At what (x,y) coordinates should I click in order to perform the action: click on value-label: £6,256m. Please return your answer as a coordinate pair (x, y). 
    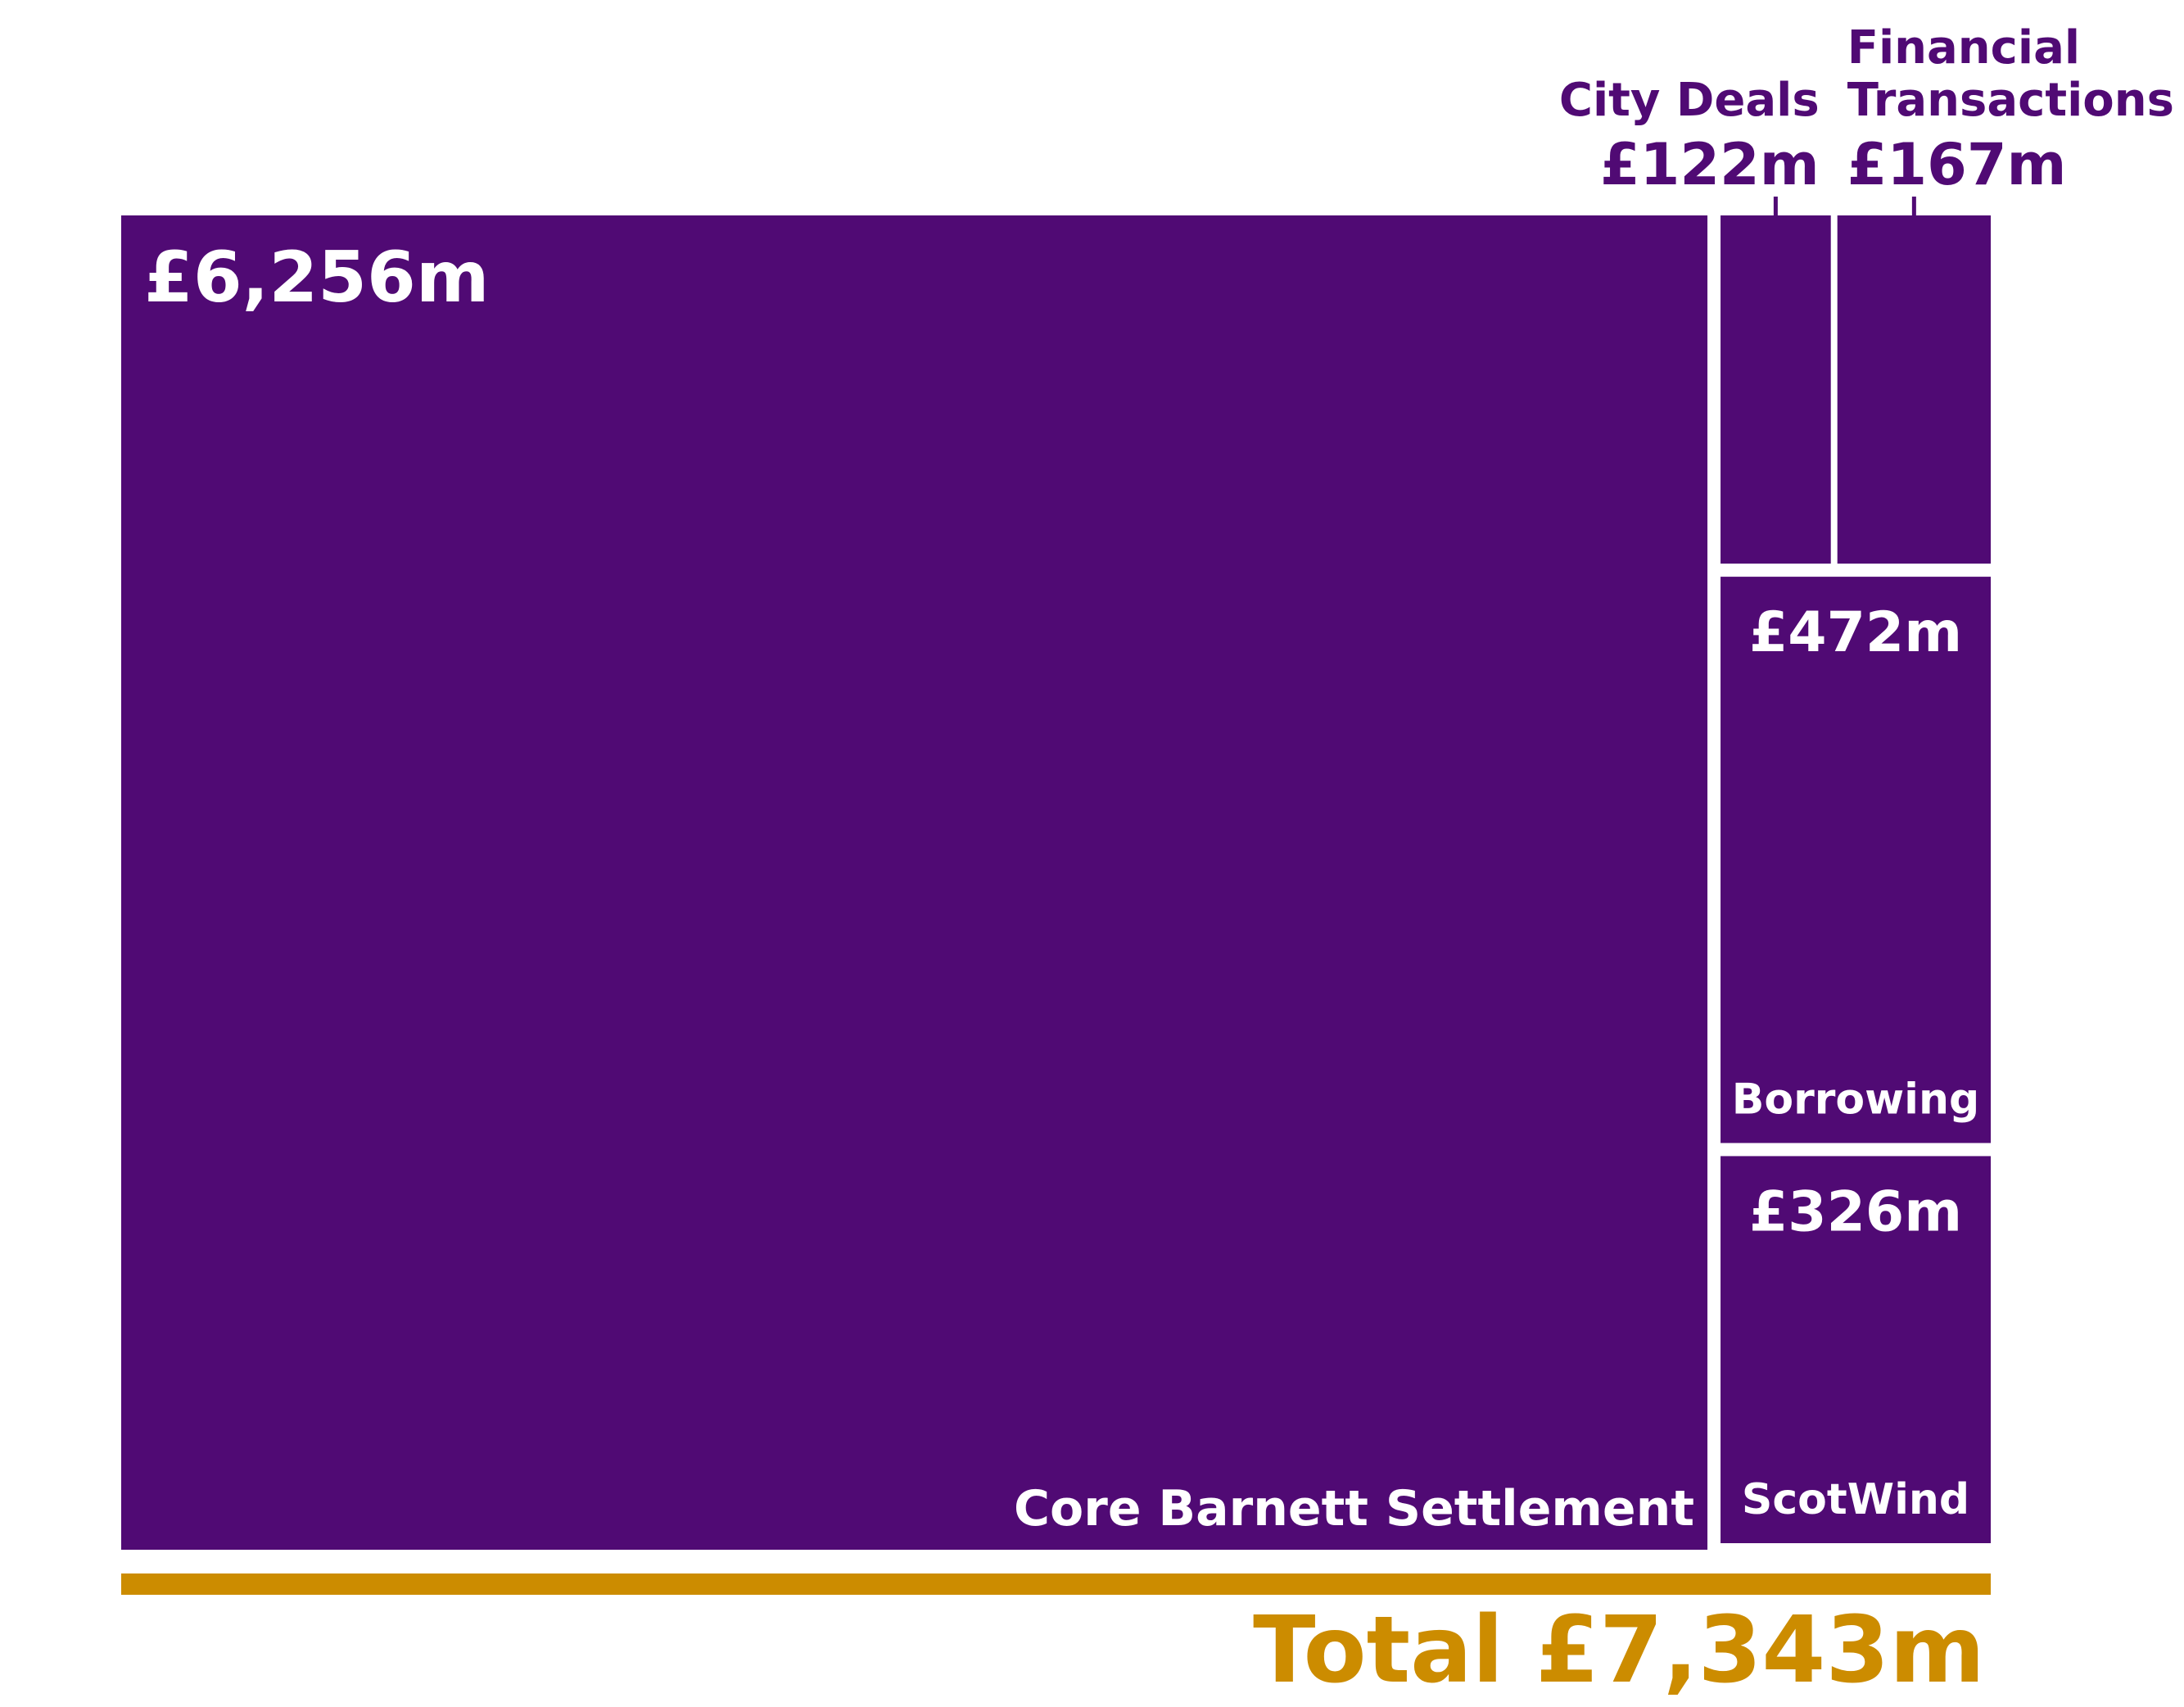
    Looking at the image, I should click on (316, 278).